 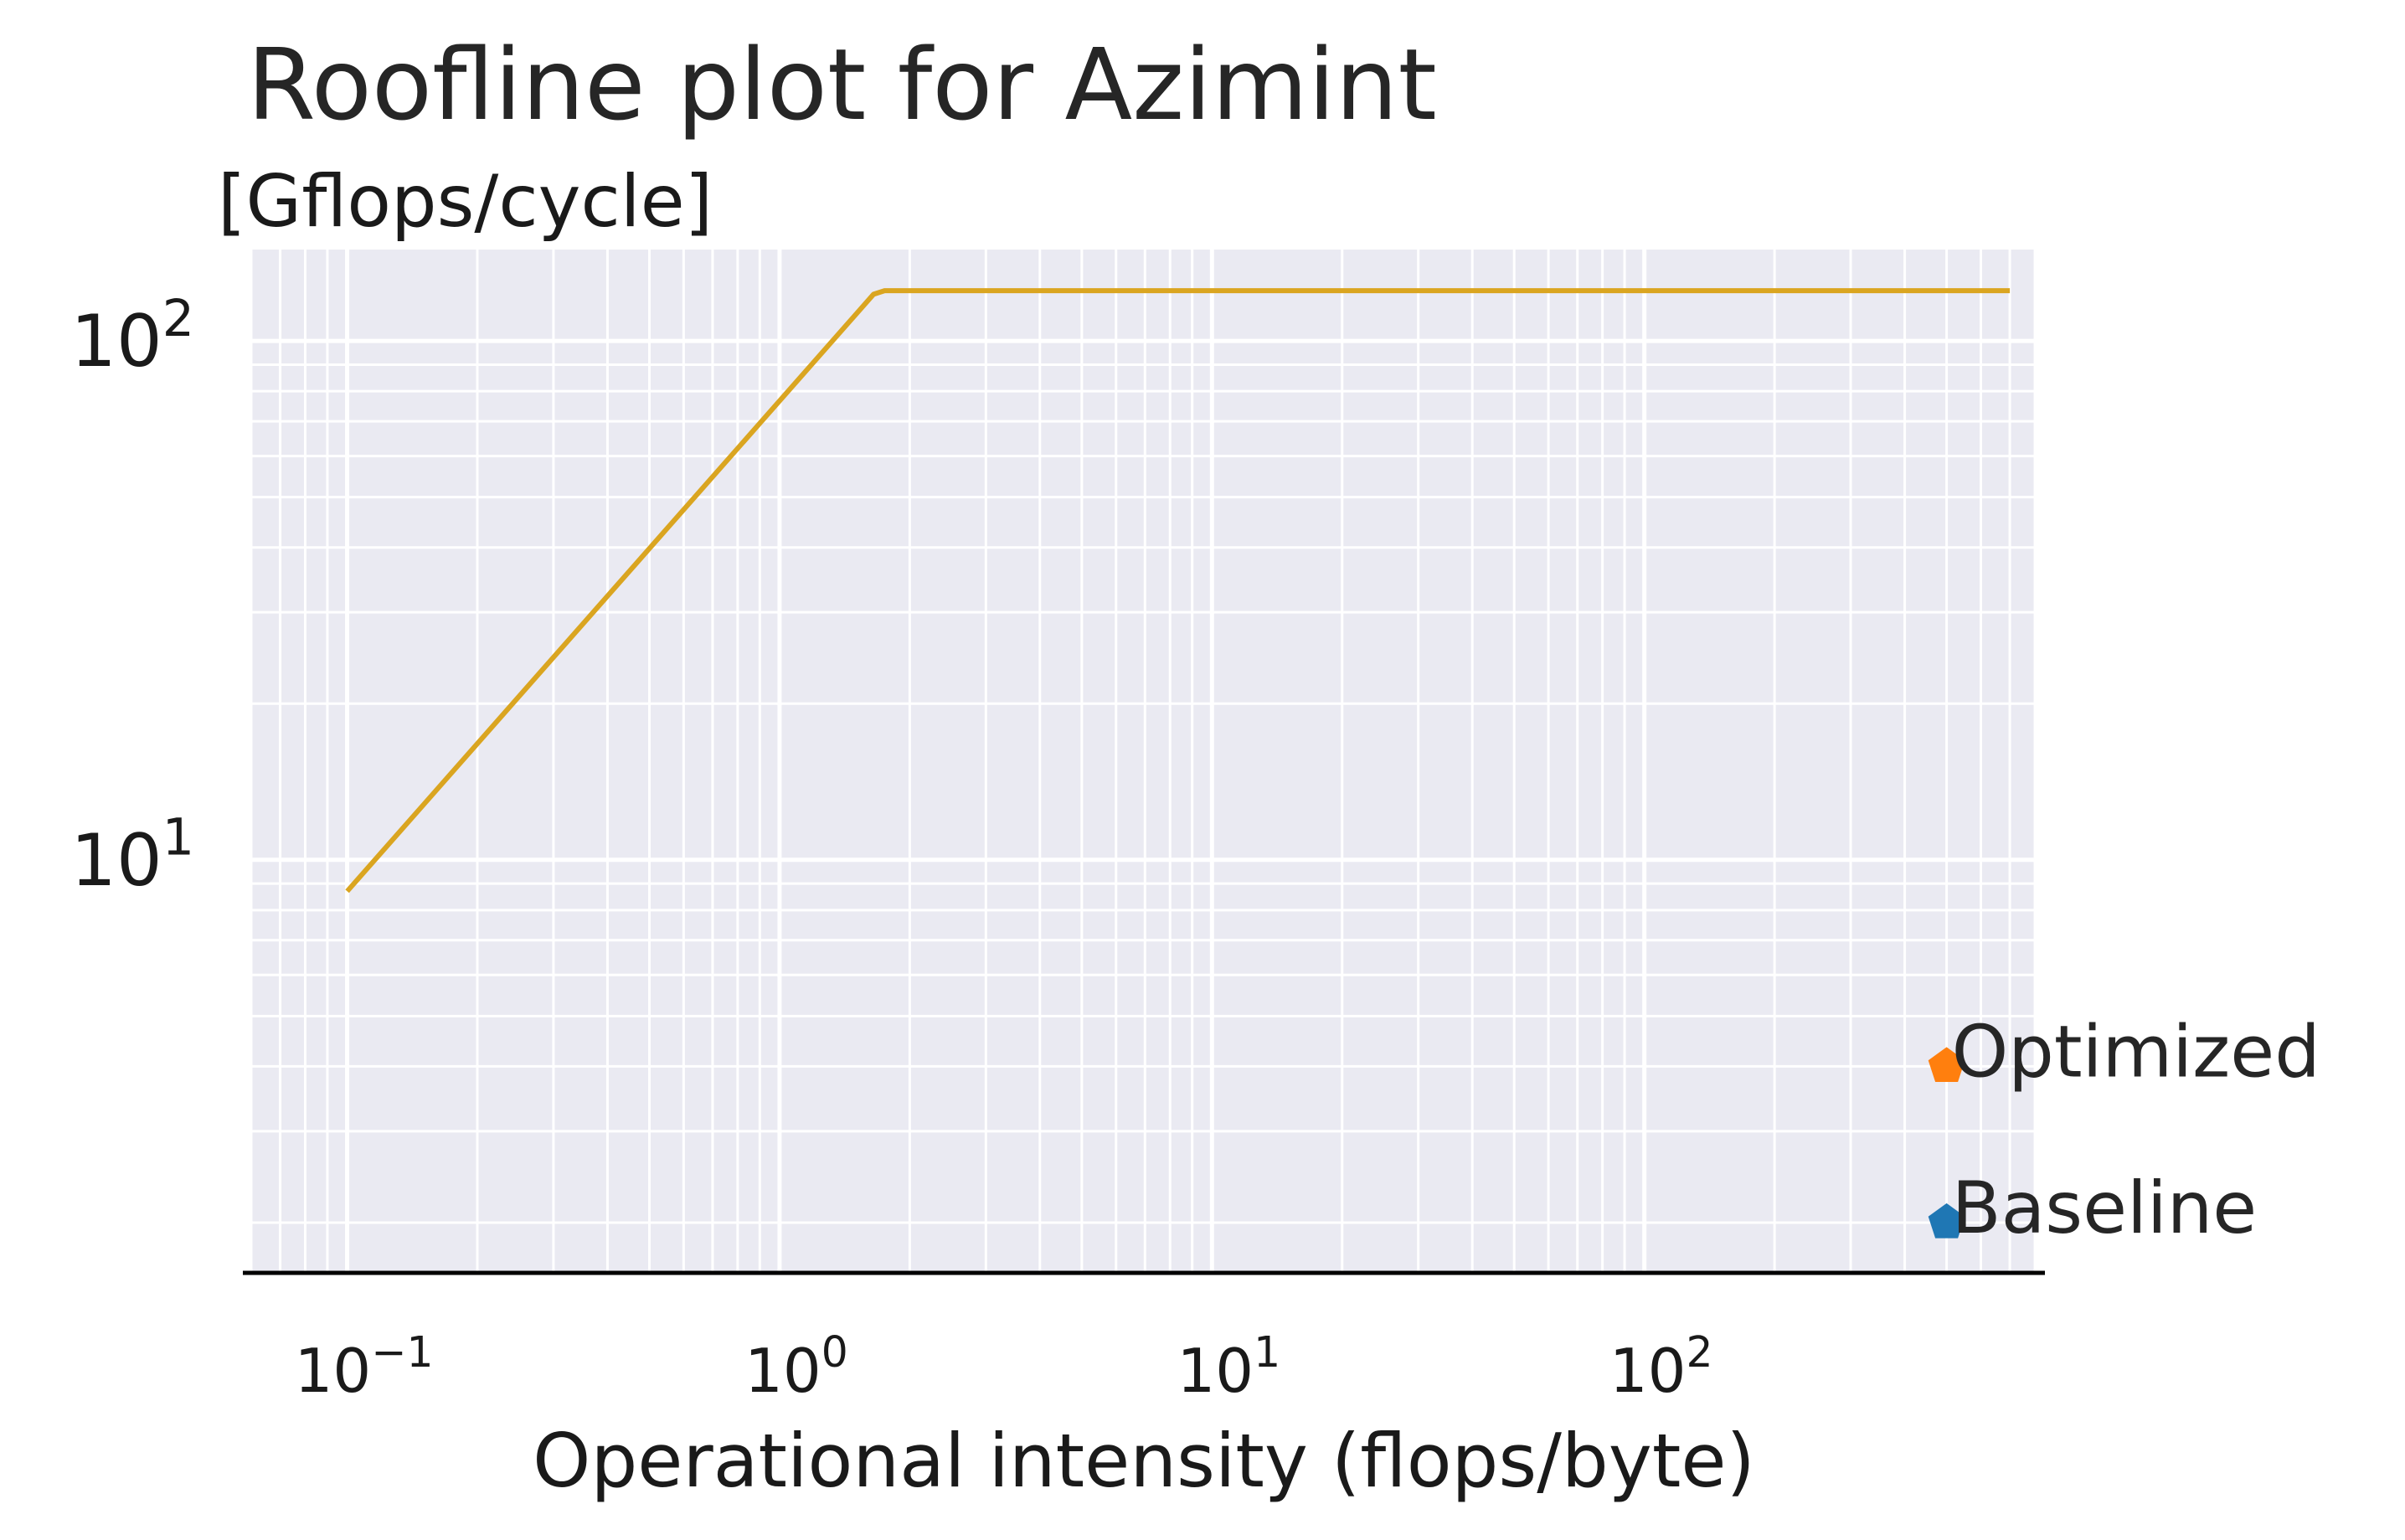 What do you see at coordinates (2136, 1052) in the screenshot?
I see `point-label-optimized: Optimized` at bounding box center [2136, 1052].